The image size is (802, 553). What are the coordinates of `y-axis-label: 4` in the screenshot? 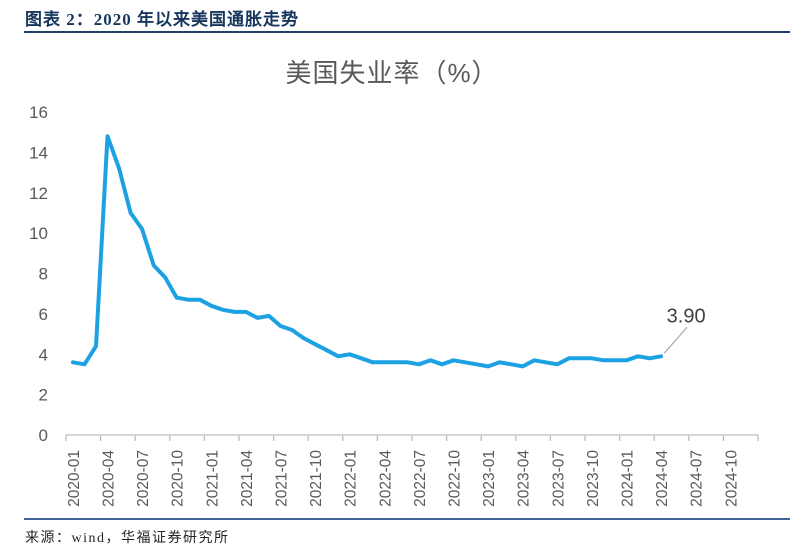 It's located at (43, 354).